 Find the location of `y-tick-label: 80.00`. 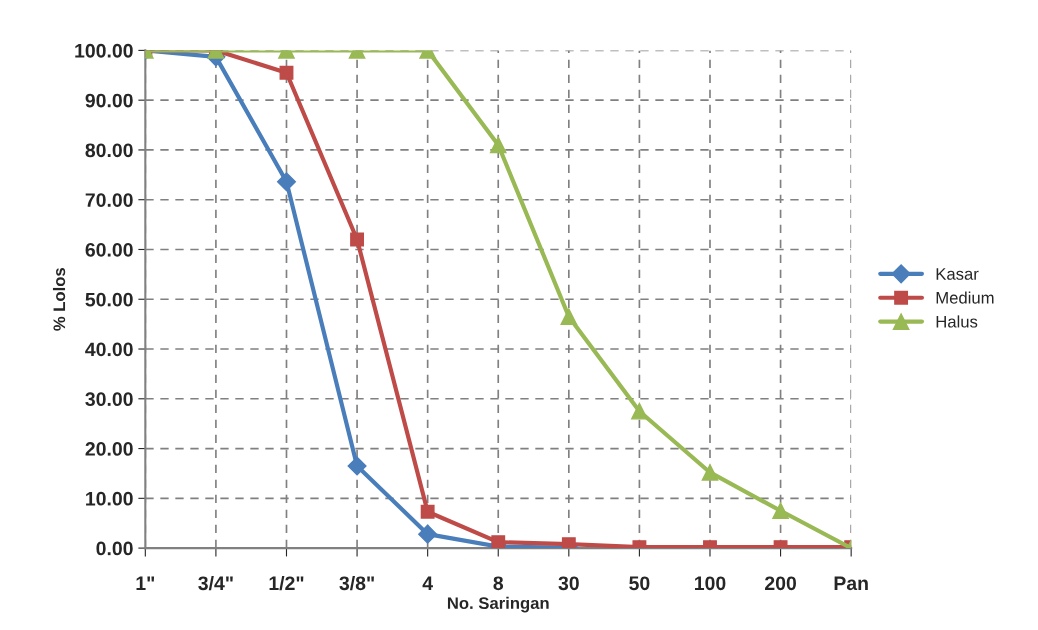

y-tick-label: 80.00 is located at coordinates (109, 150).